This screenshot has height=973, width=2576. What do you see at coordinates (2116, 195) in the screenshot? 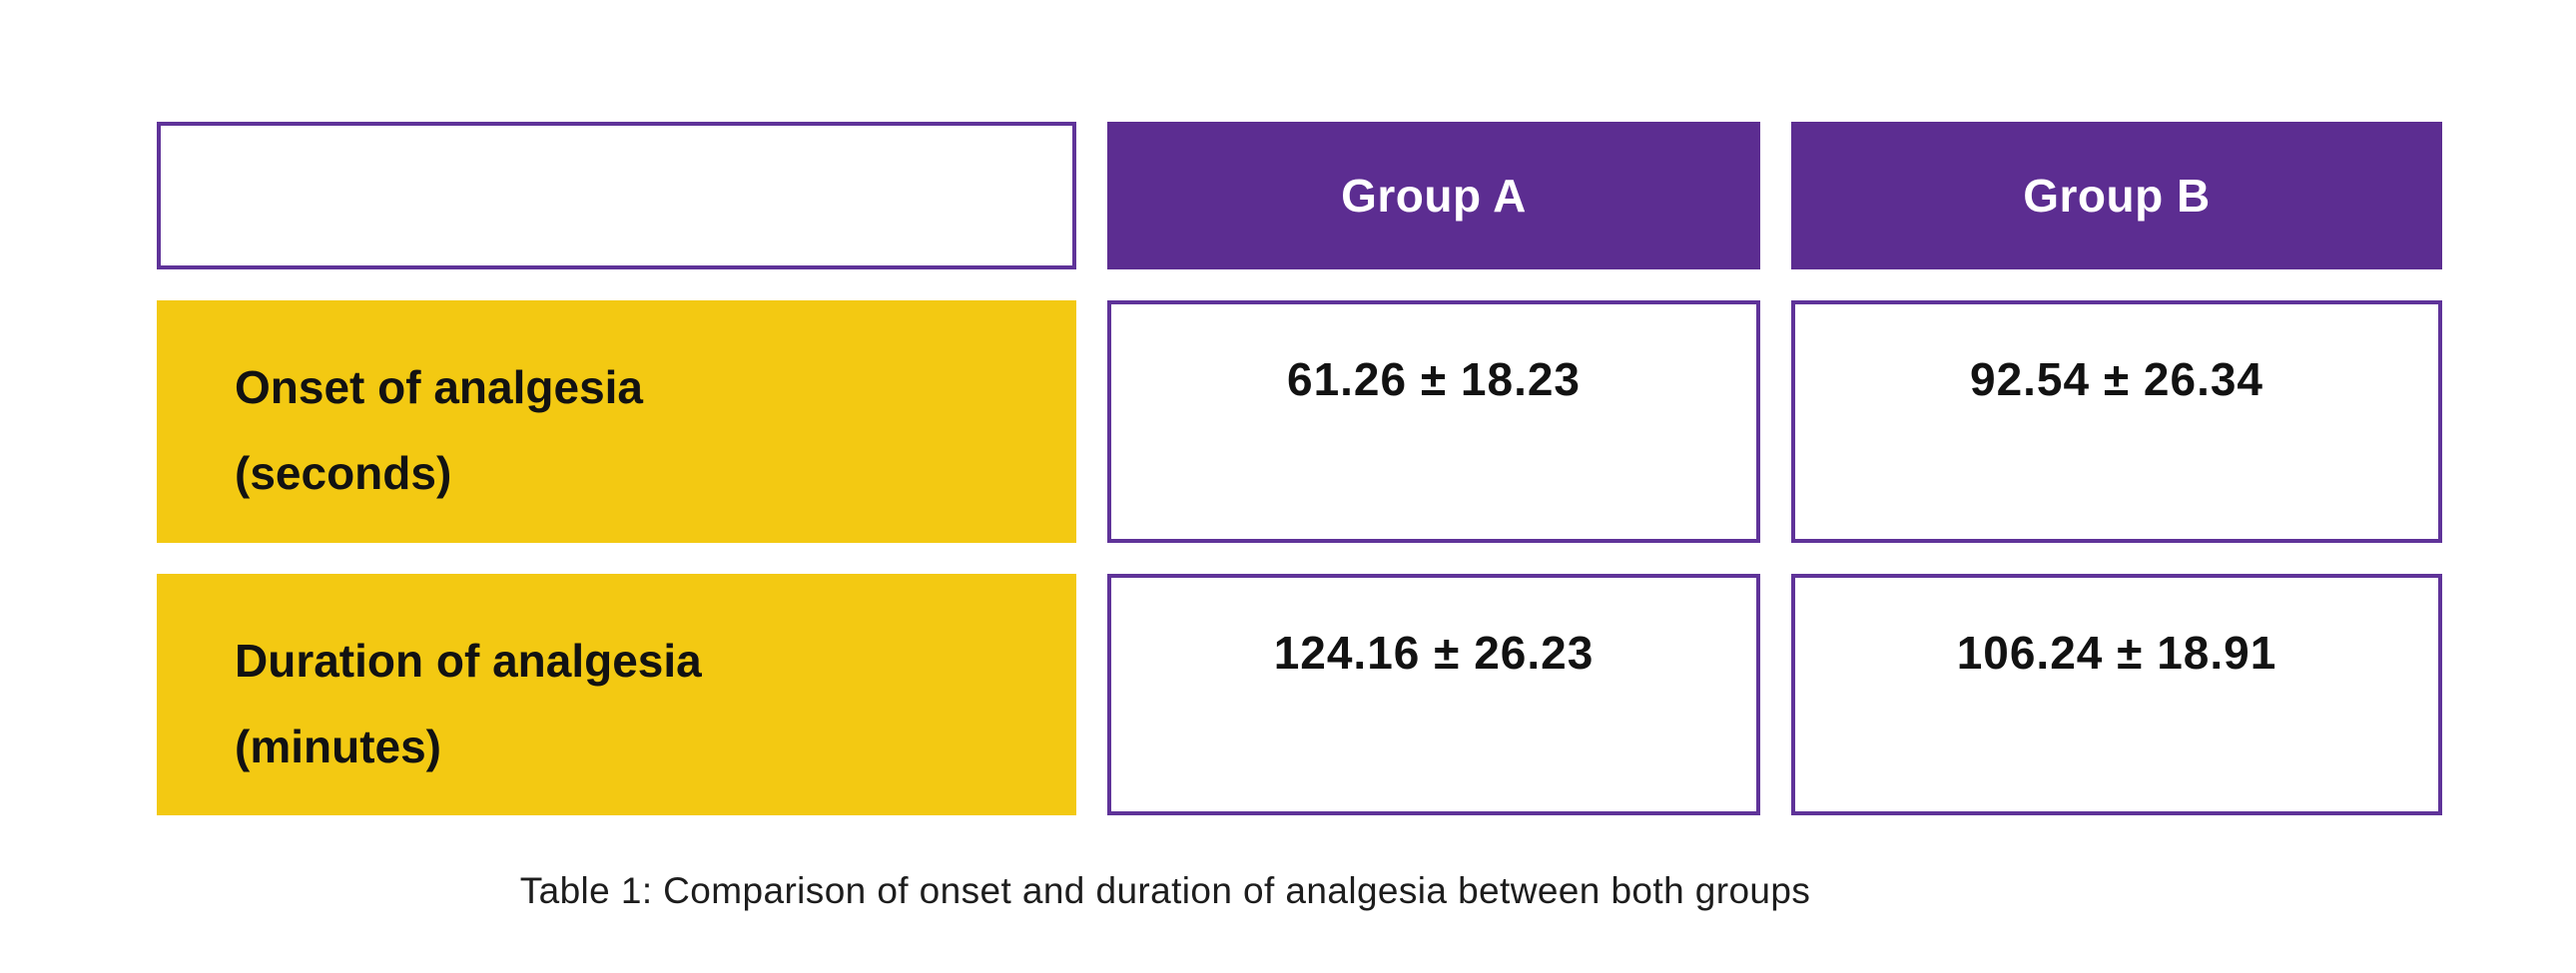
I see `column-header-group-b: Group B` at bounding box center [2116, 195].